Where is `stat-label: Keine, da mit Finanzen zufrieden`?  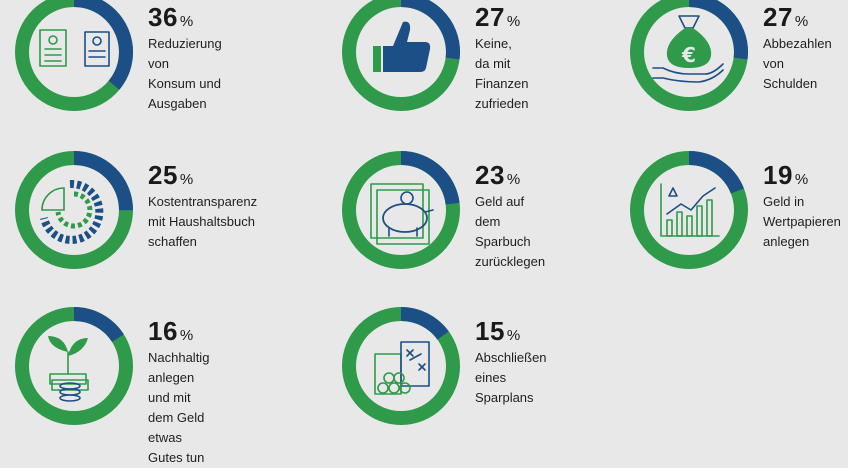
stat-label: Keine, da mit Finanzen zufrieden is located at coordinates (502, 73).